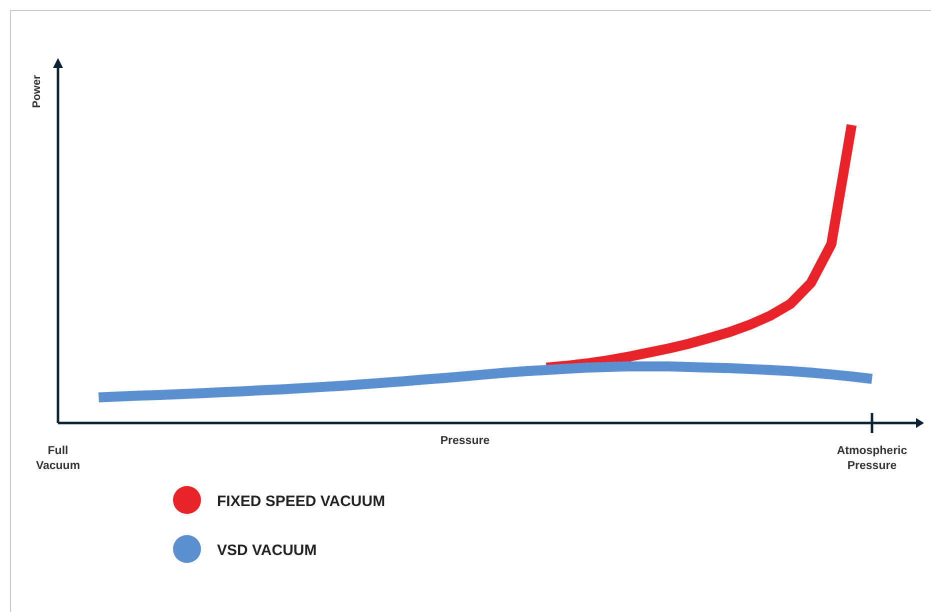  Describe the element at coordinates (872, 458) in the screenshot. I see `x-tick-label: Atmospheric Pressure` at that location.